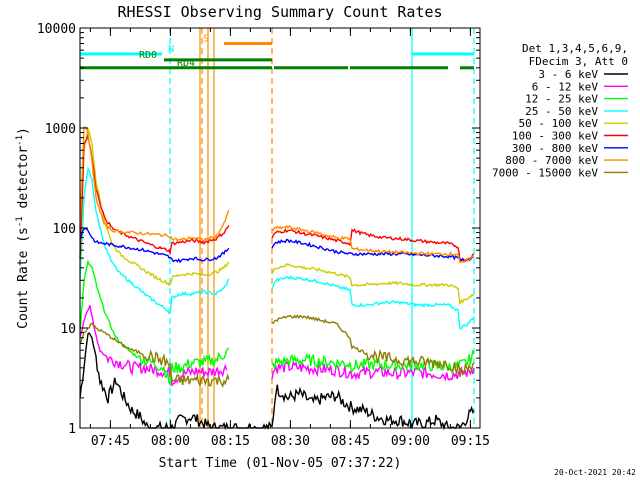 This screenshot has width=640, height=480. What do you see at coordinates (68, 329) in the screenshot?
I see `y-tick-label: 10` at bounding box center [68, 329].